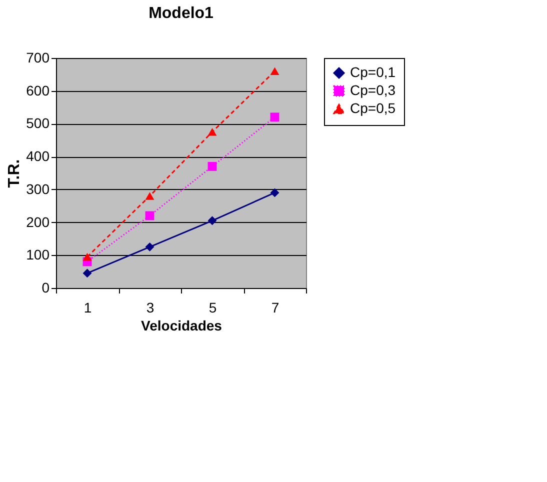 This screenshot has height=482, width=547. What do you see at coordinates (38, 58) in the screenshot?
I see `y-tick-label: 700` at bounding box center [38, 58].